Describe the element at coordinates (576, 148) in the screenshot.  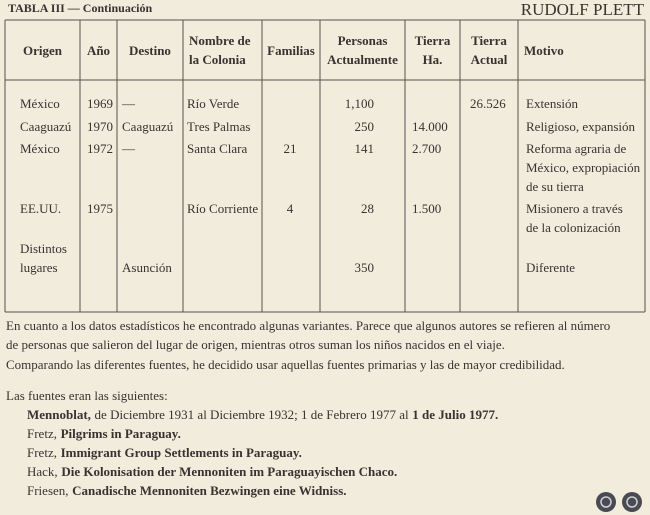
I see `table-cell: Reforma agraria de` at that location.